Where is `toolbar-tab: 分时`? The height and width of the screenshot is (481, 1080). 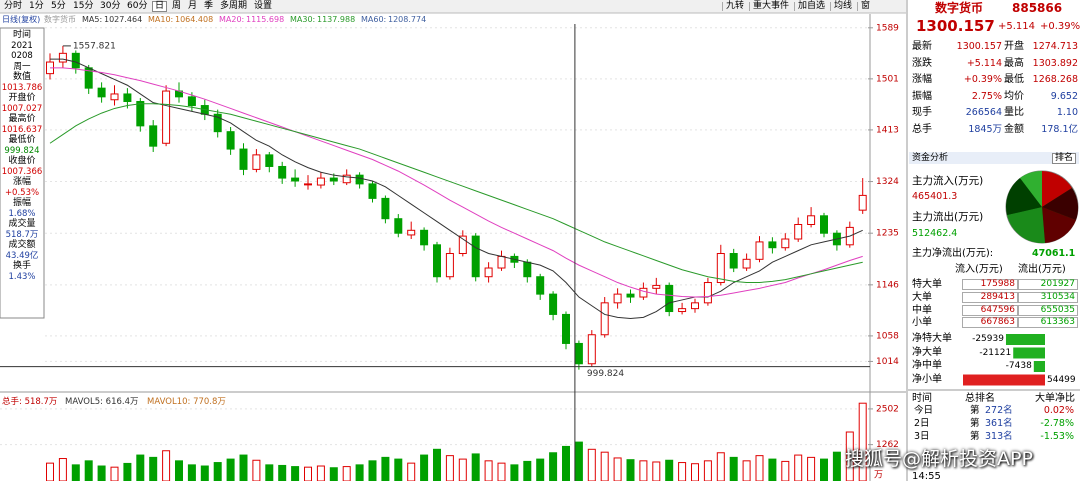 toolbar-tab: 分时 is located at coordinates (13, 6).